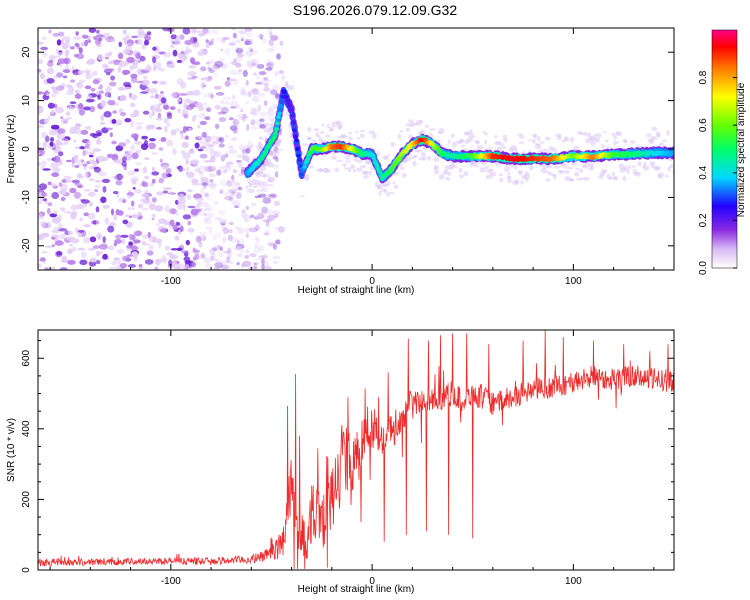 The image size is (750, 600). Describe the element at coordinates (26, 428) in the screenshot. I see `y-tick-label: 400` at that location.